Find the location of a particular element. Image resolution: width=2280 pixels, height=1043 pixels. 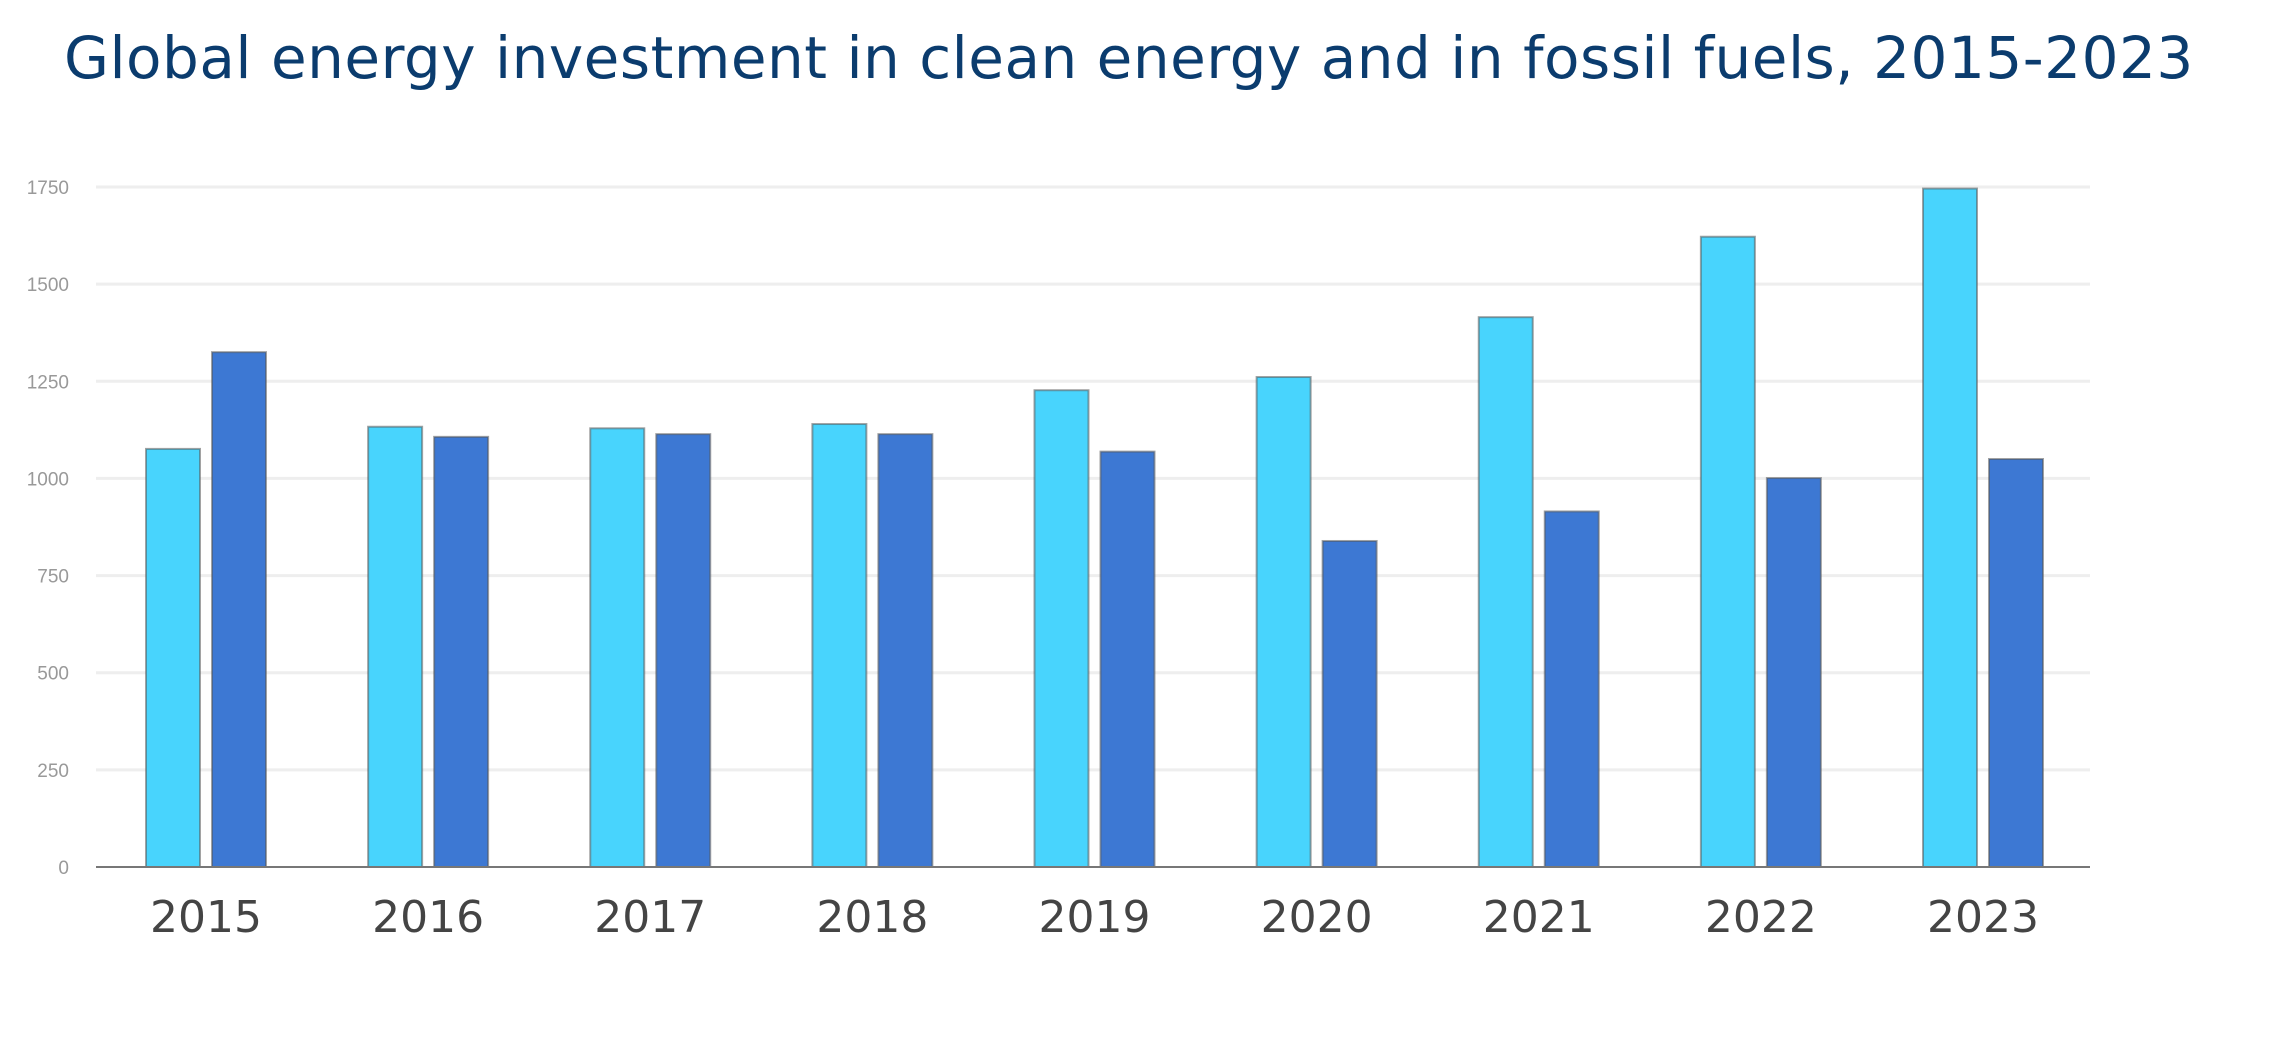

y-tick-label: 500 is located at coordinates (53, 674).